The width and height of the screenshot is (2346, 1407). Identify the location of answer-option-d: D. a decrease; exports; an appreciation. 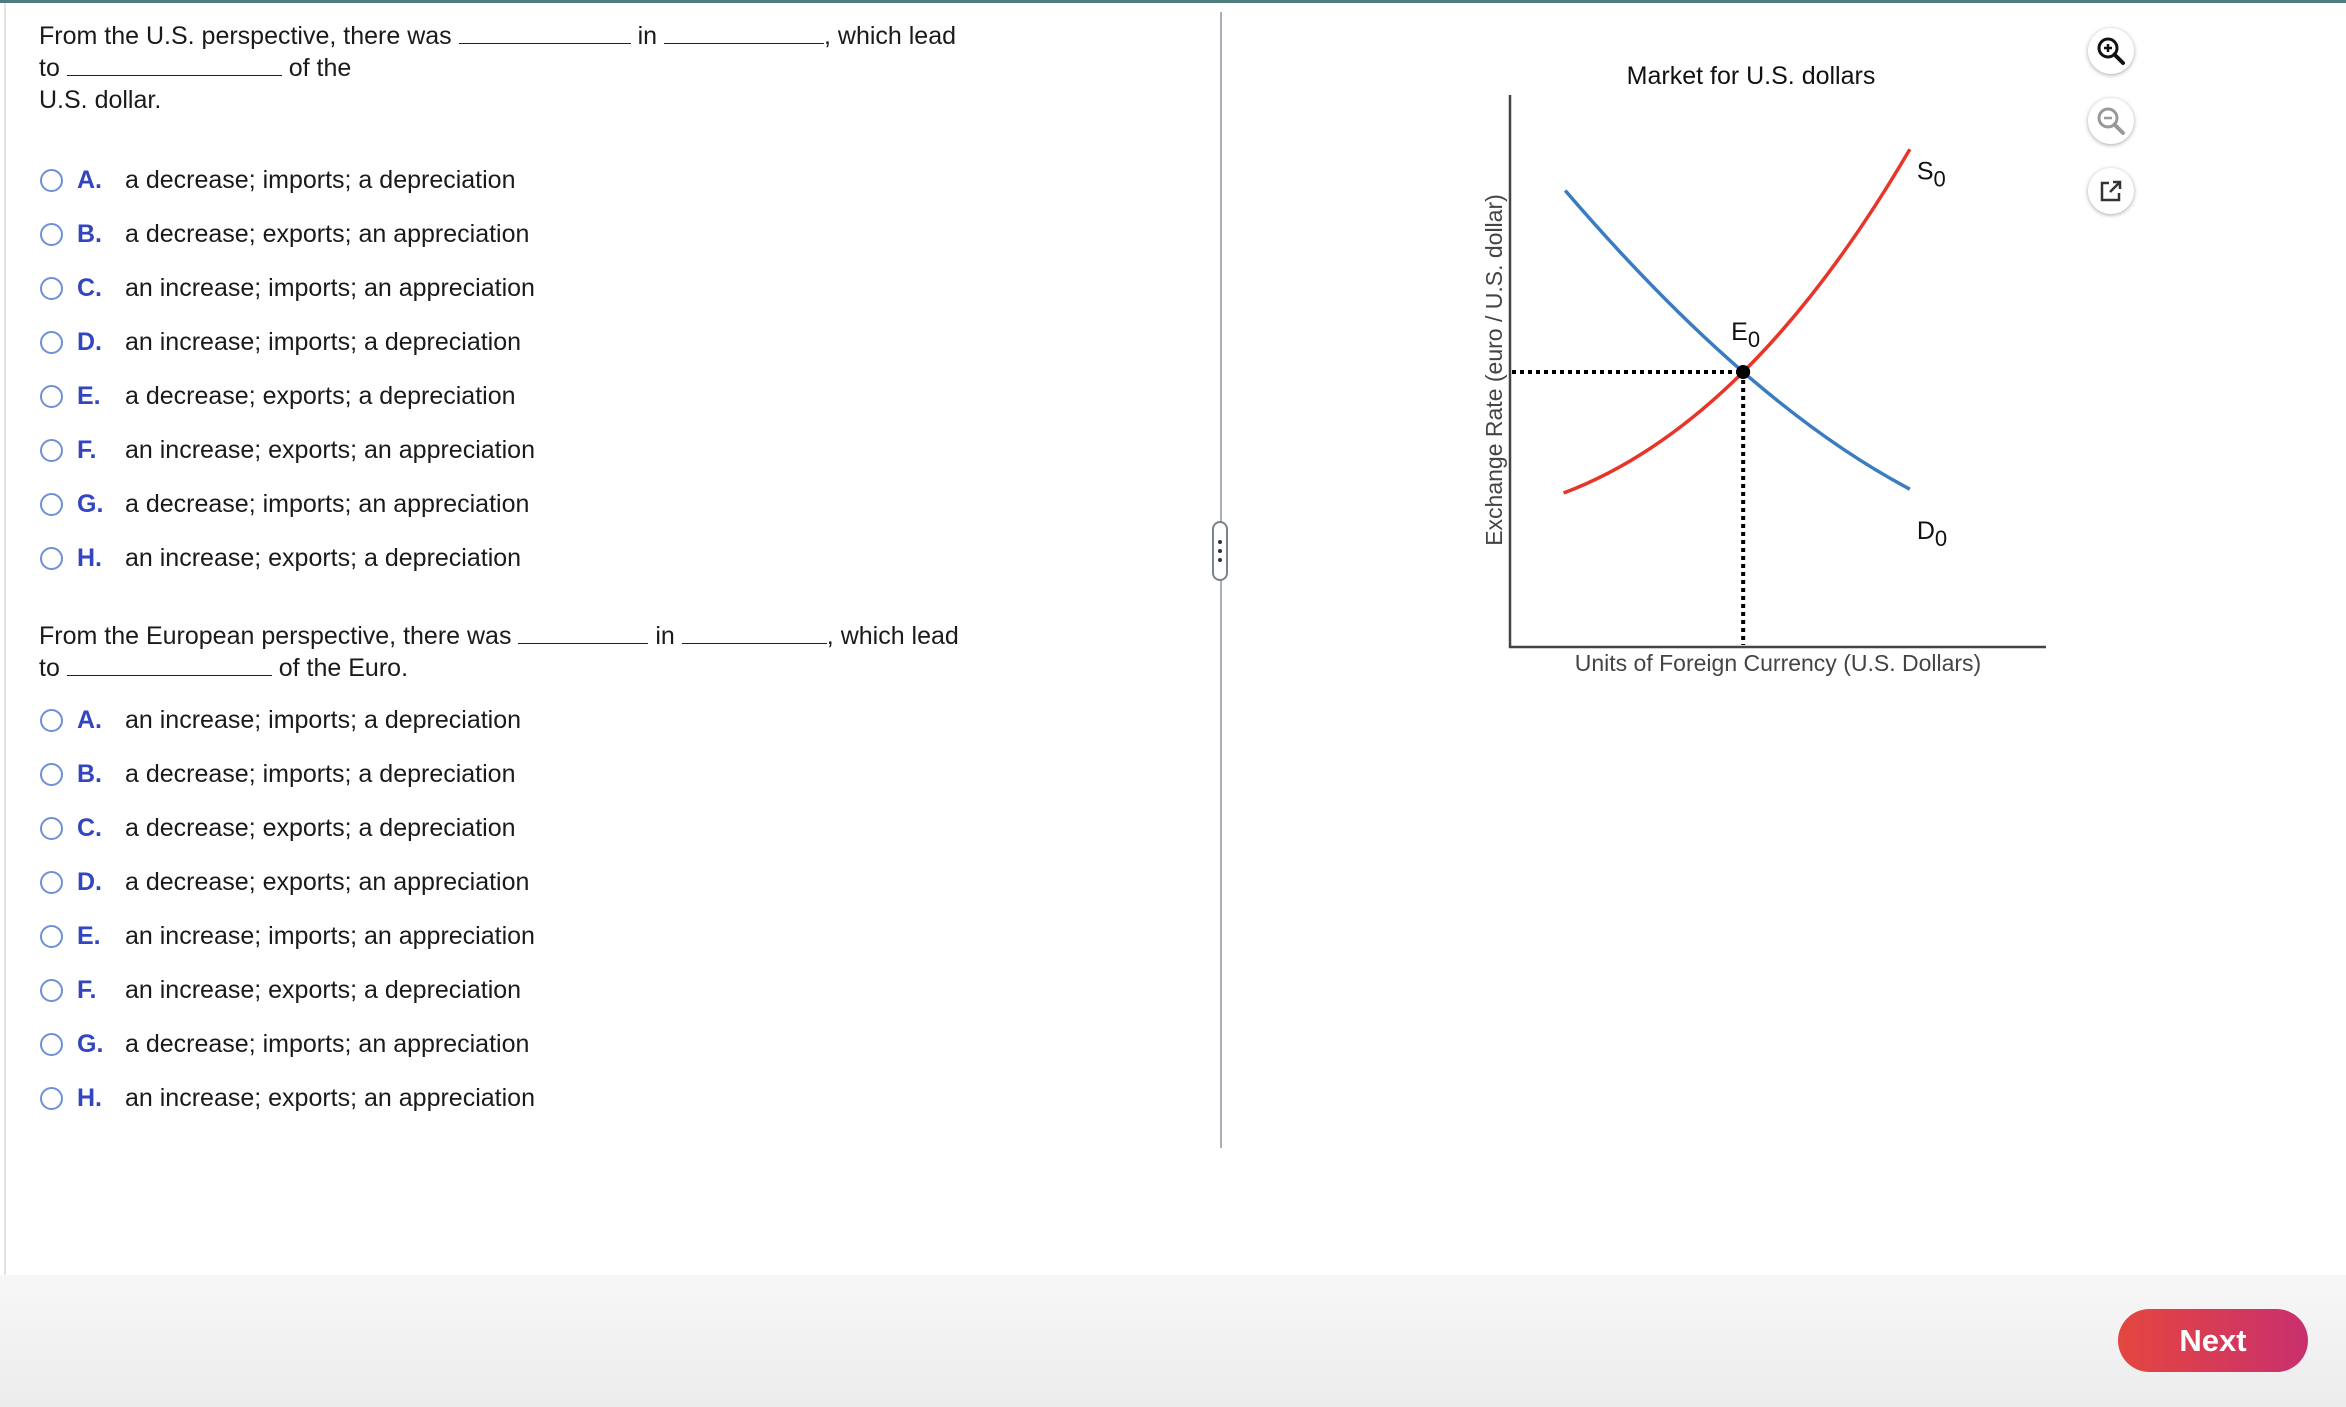
(284, 882).